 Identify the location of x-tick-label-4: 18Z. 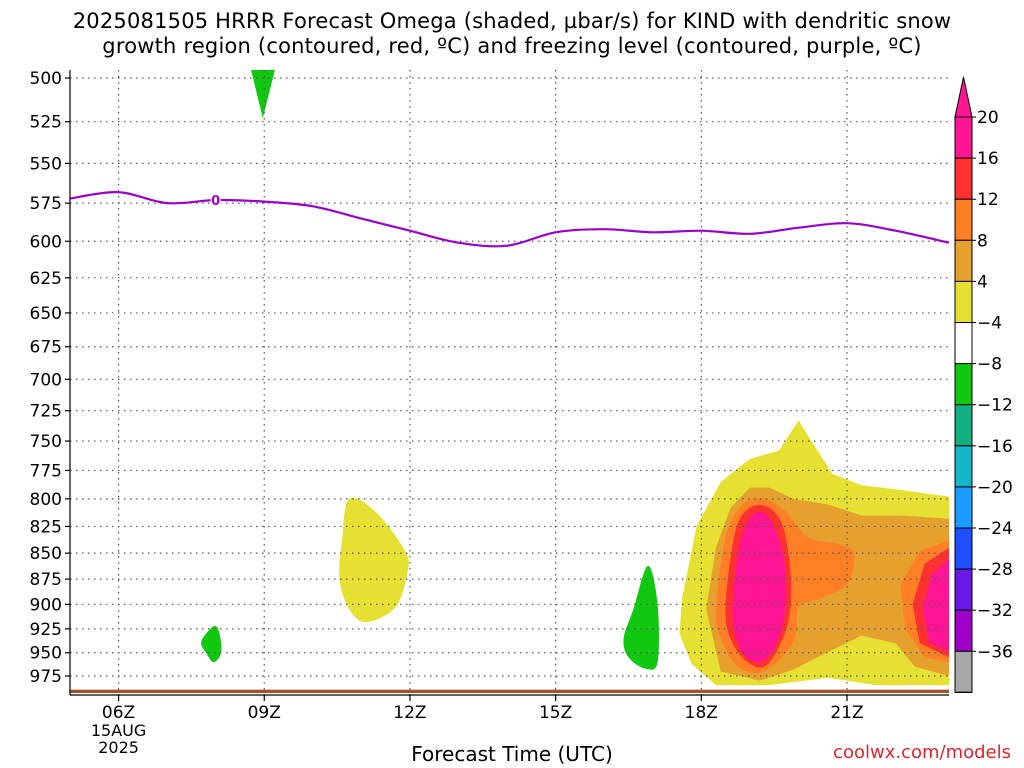
(701, 713).